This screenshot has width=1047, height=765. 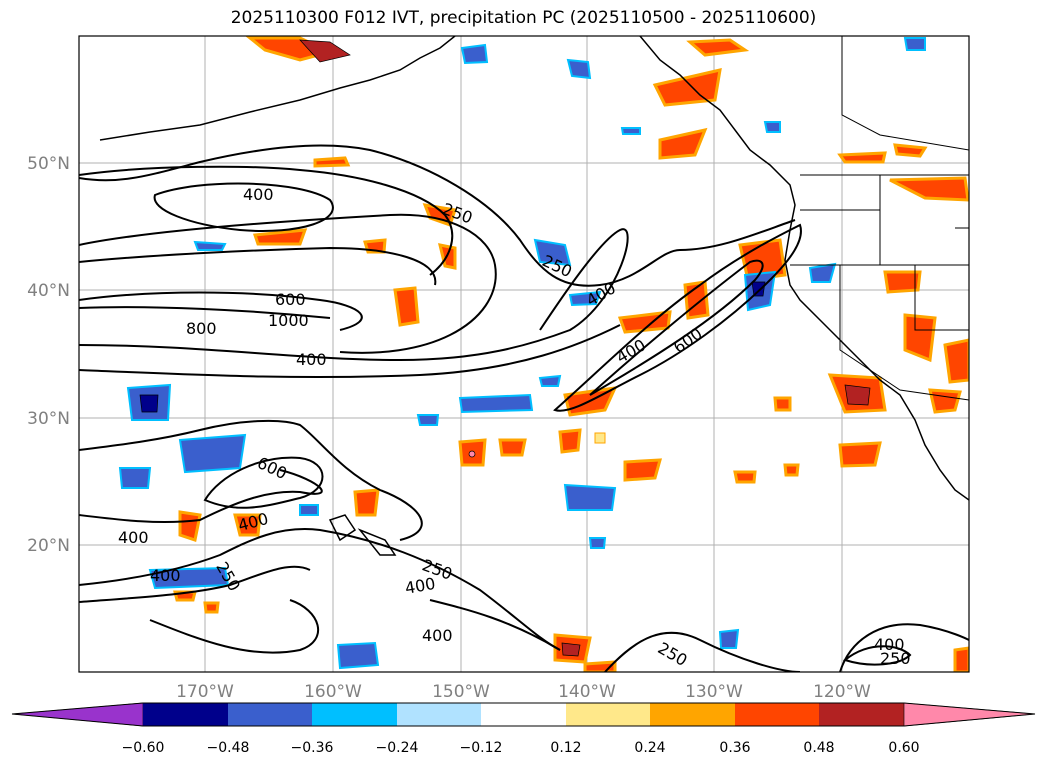 I want to click on lon-label-130w: 130°W, so click(x=714, y=692).